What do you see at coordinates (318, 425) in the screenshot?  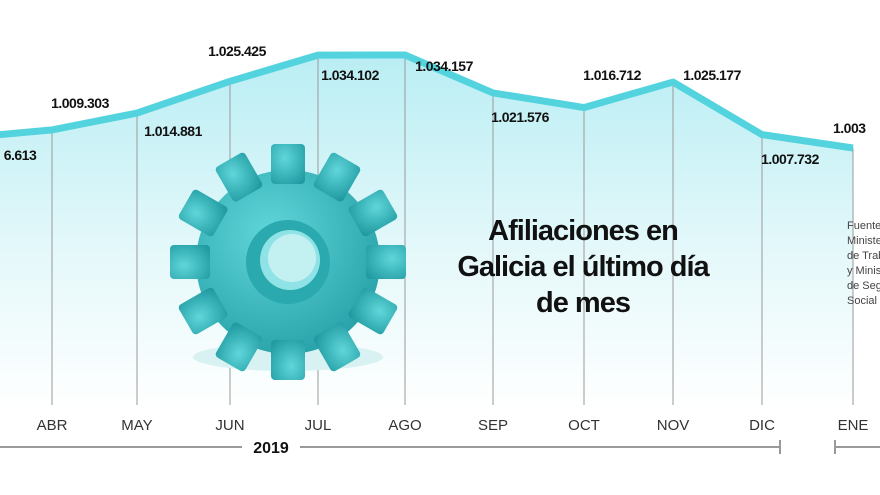 I see `x-tick-label: JUL` at bounding box center [318, 425].